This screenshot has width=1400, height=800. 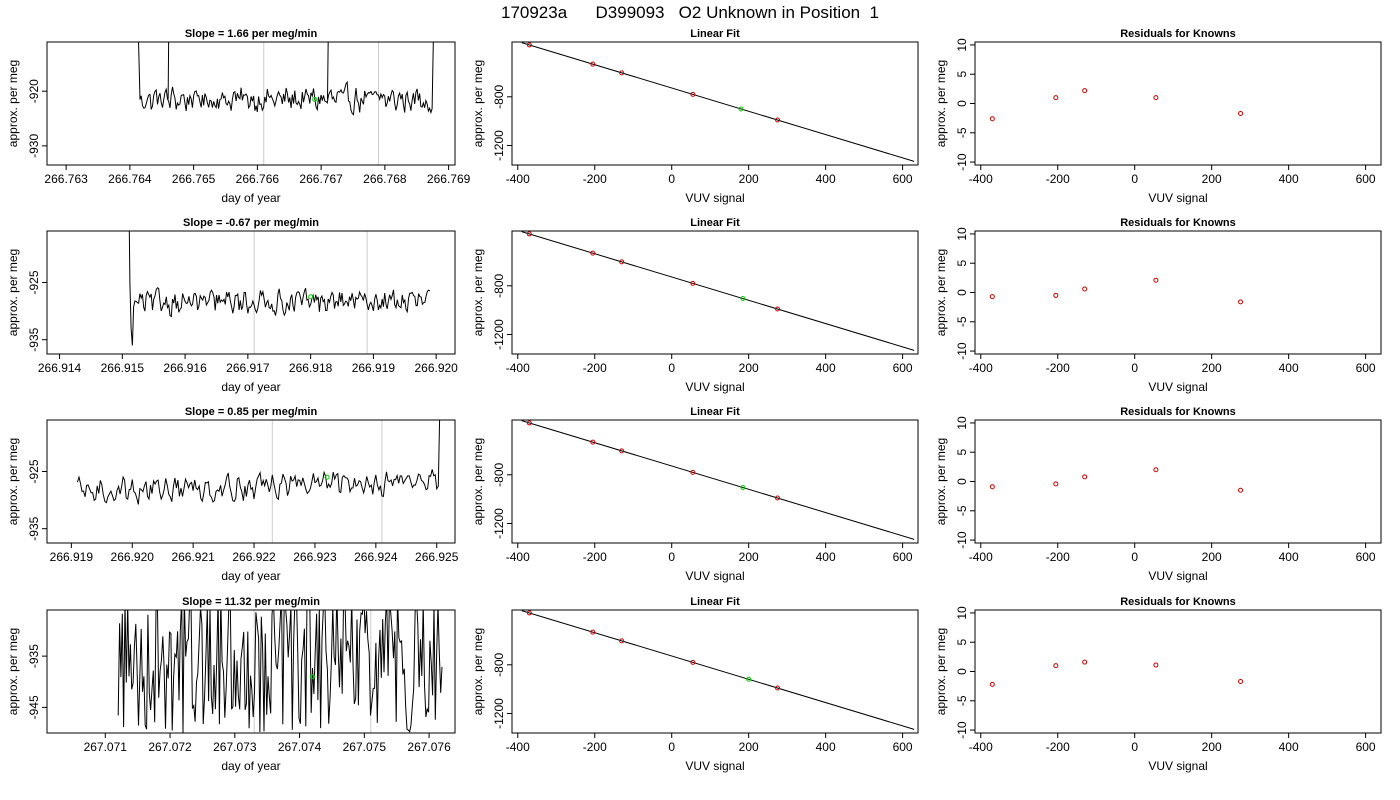 What do you see at coordinates (315, 557) in the screenshot?
I see `x-tick-label: 266.923` at bounding box center [315, 557].